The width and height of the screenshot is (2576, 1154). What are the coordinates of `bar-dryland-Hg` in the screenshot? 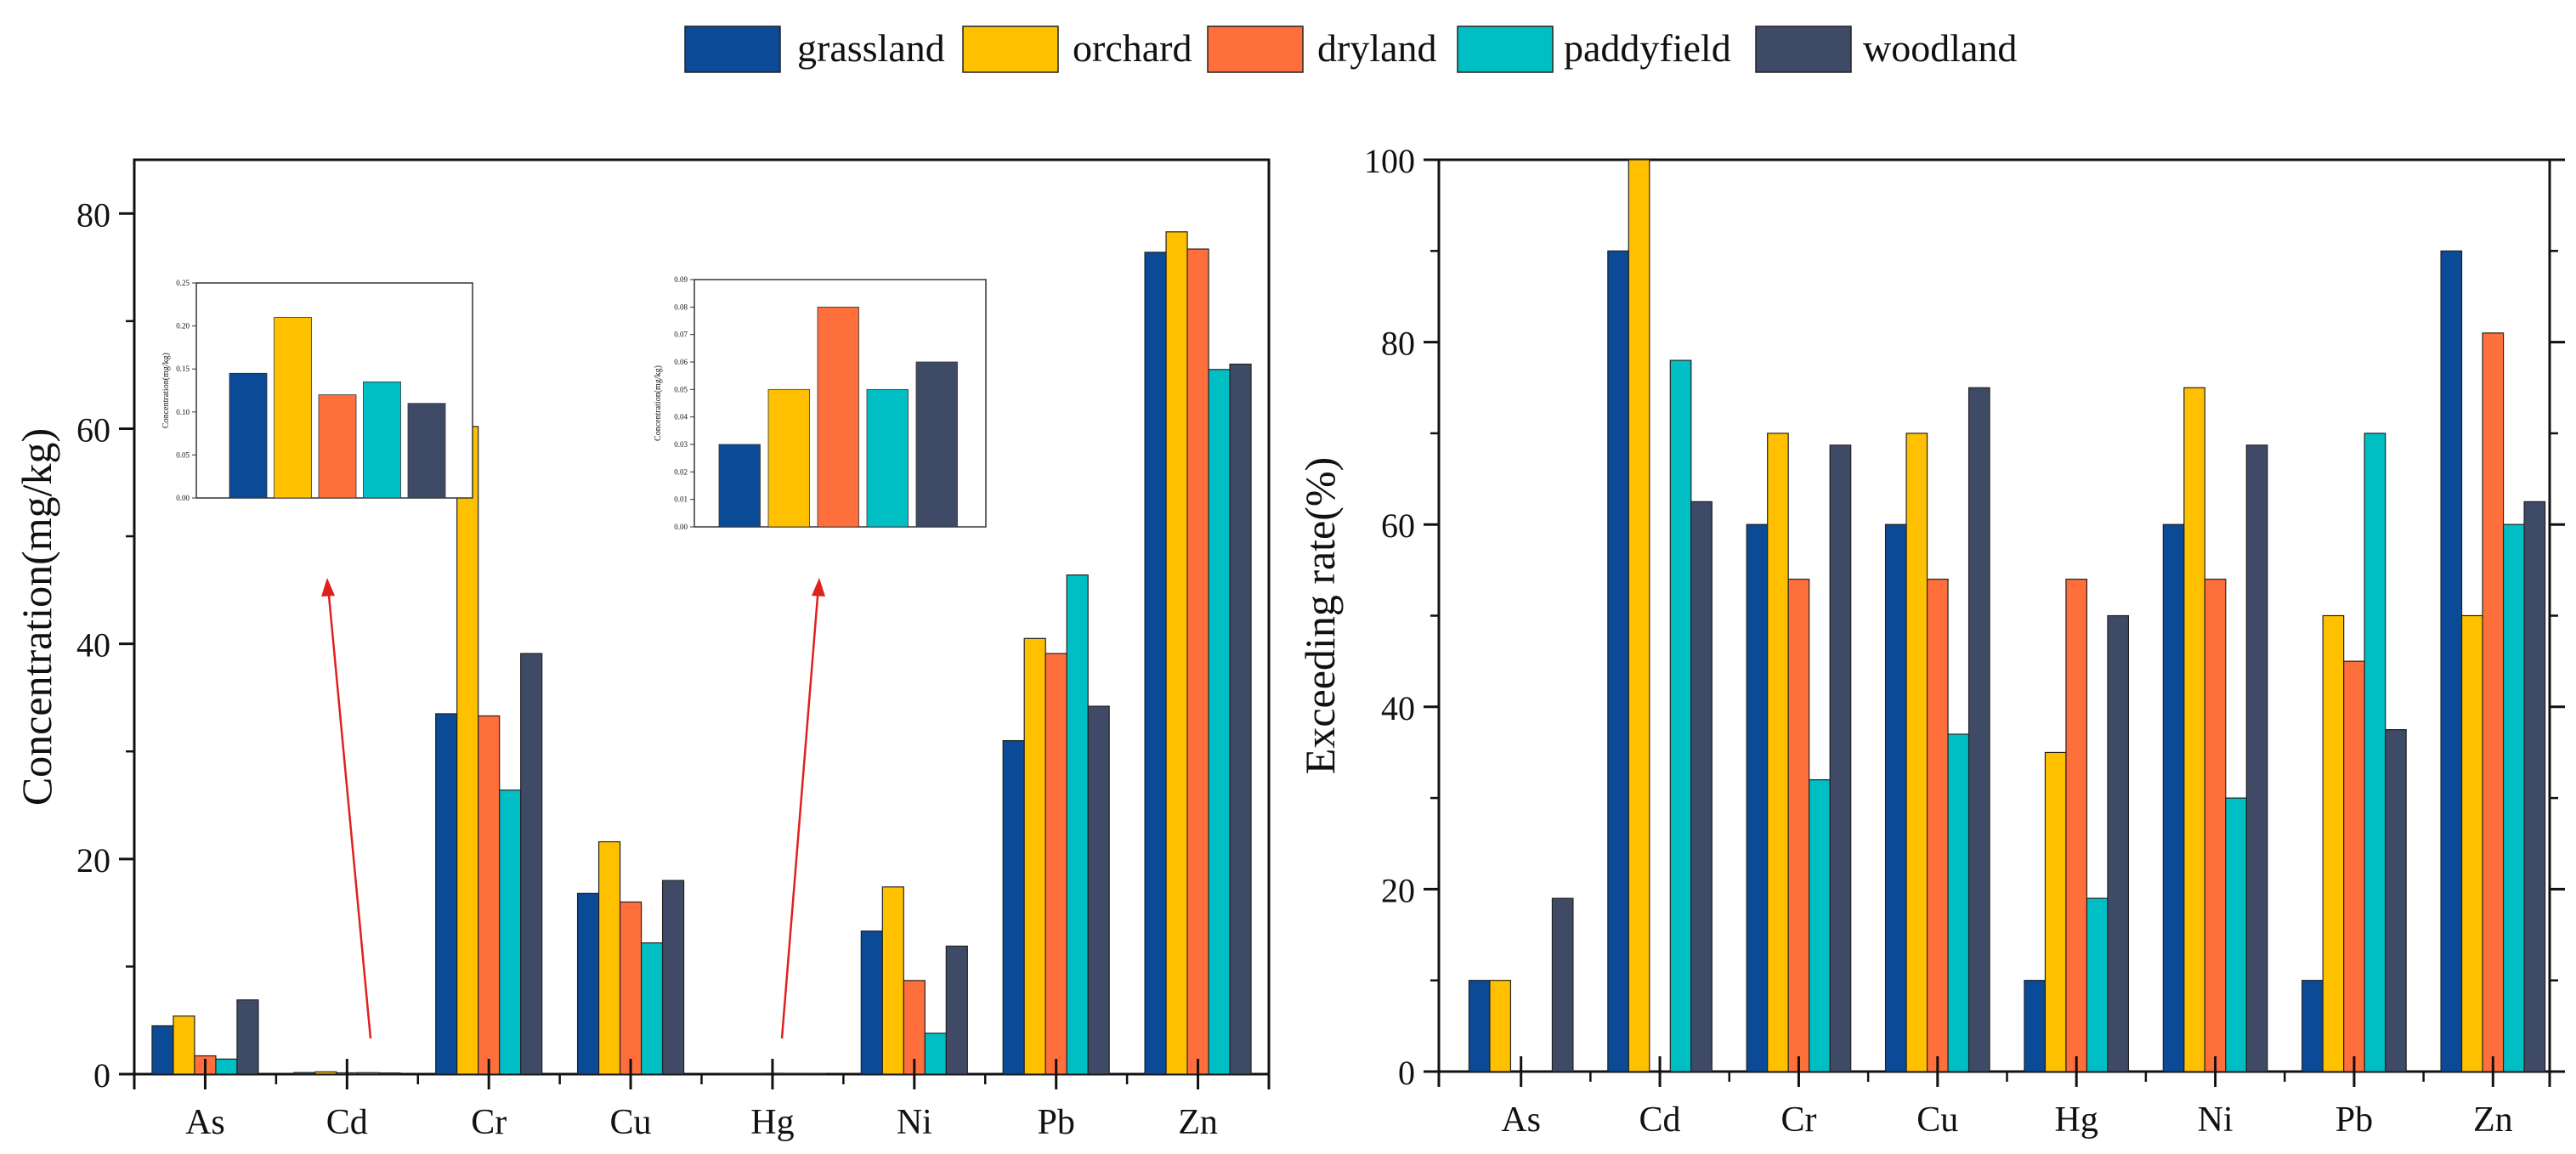 It's located at (2076, 825).